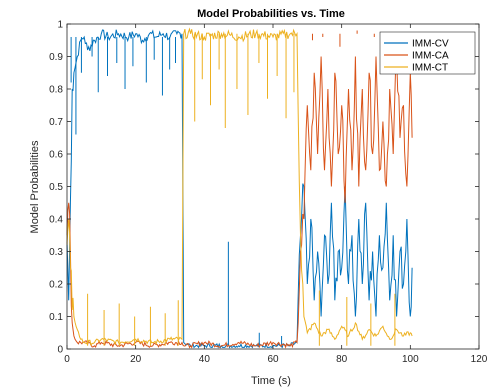 Image resolution: width=499 pixels, height=392 pixels. I want to click on y-tick-label: 0, so click(60, 350).